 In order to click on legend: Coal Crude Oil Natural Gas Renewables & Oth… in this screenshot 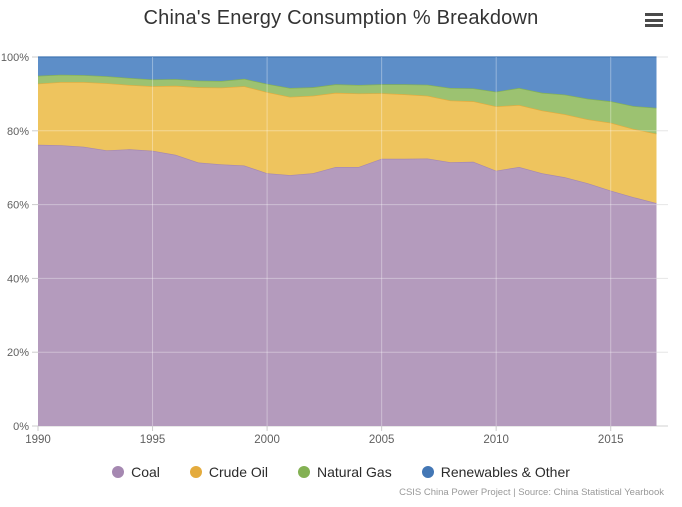, I will do `click(341, 472)`.